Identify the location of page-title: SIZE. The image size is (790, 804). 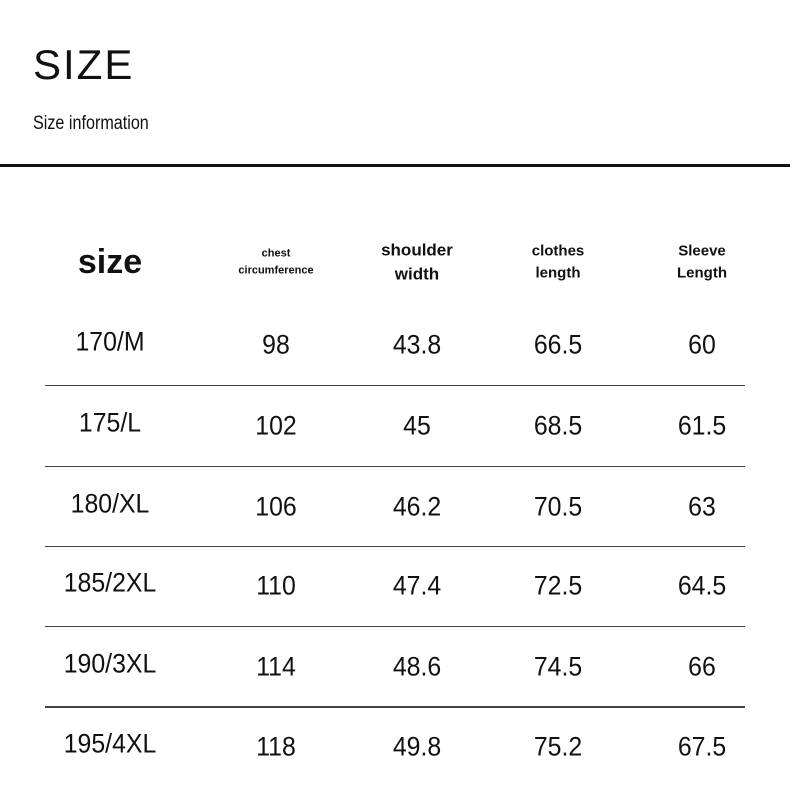
(84, 64).